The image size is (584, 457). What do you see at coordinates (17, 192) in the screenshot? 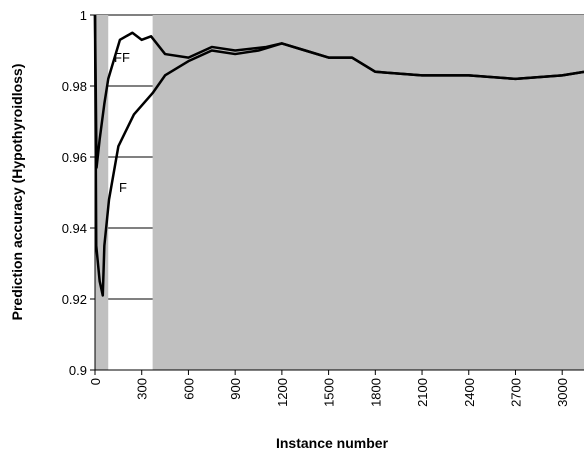
I see `y-axis-title: Prediction accuracy (Hypothyroidloss)` at bounding box center [17, 192].